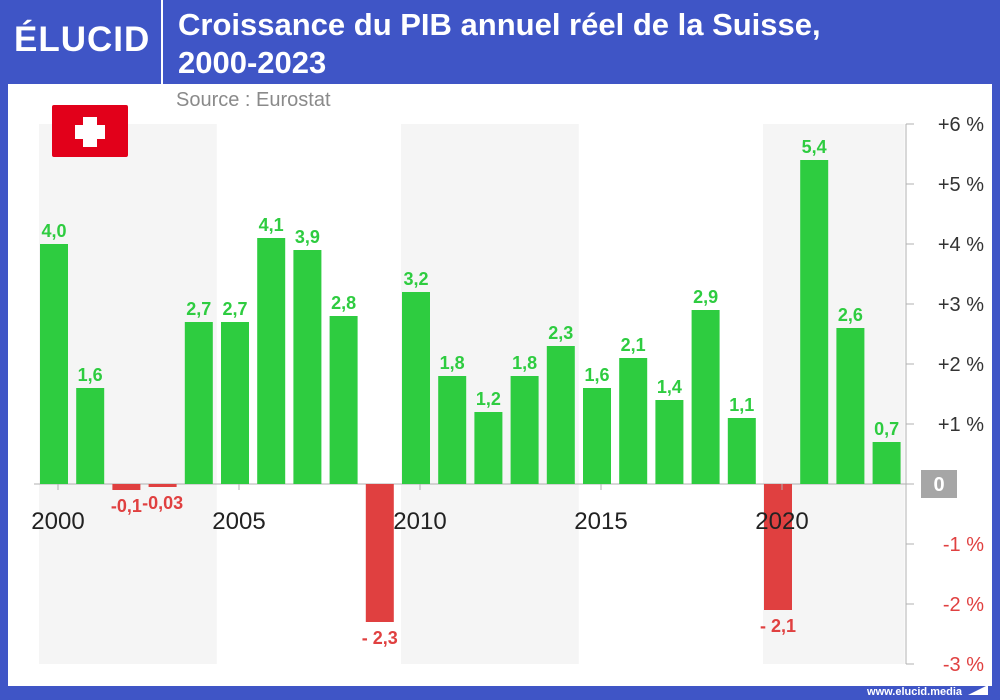 This screenshot has width=1000, height=700. I want to click on bar-2002, so click(126, 487).